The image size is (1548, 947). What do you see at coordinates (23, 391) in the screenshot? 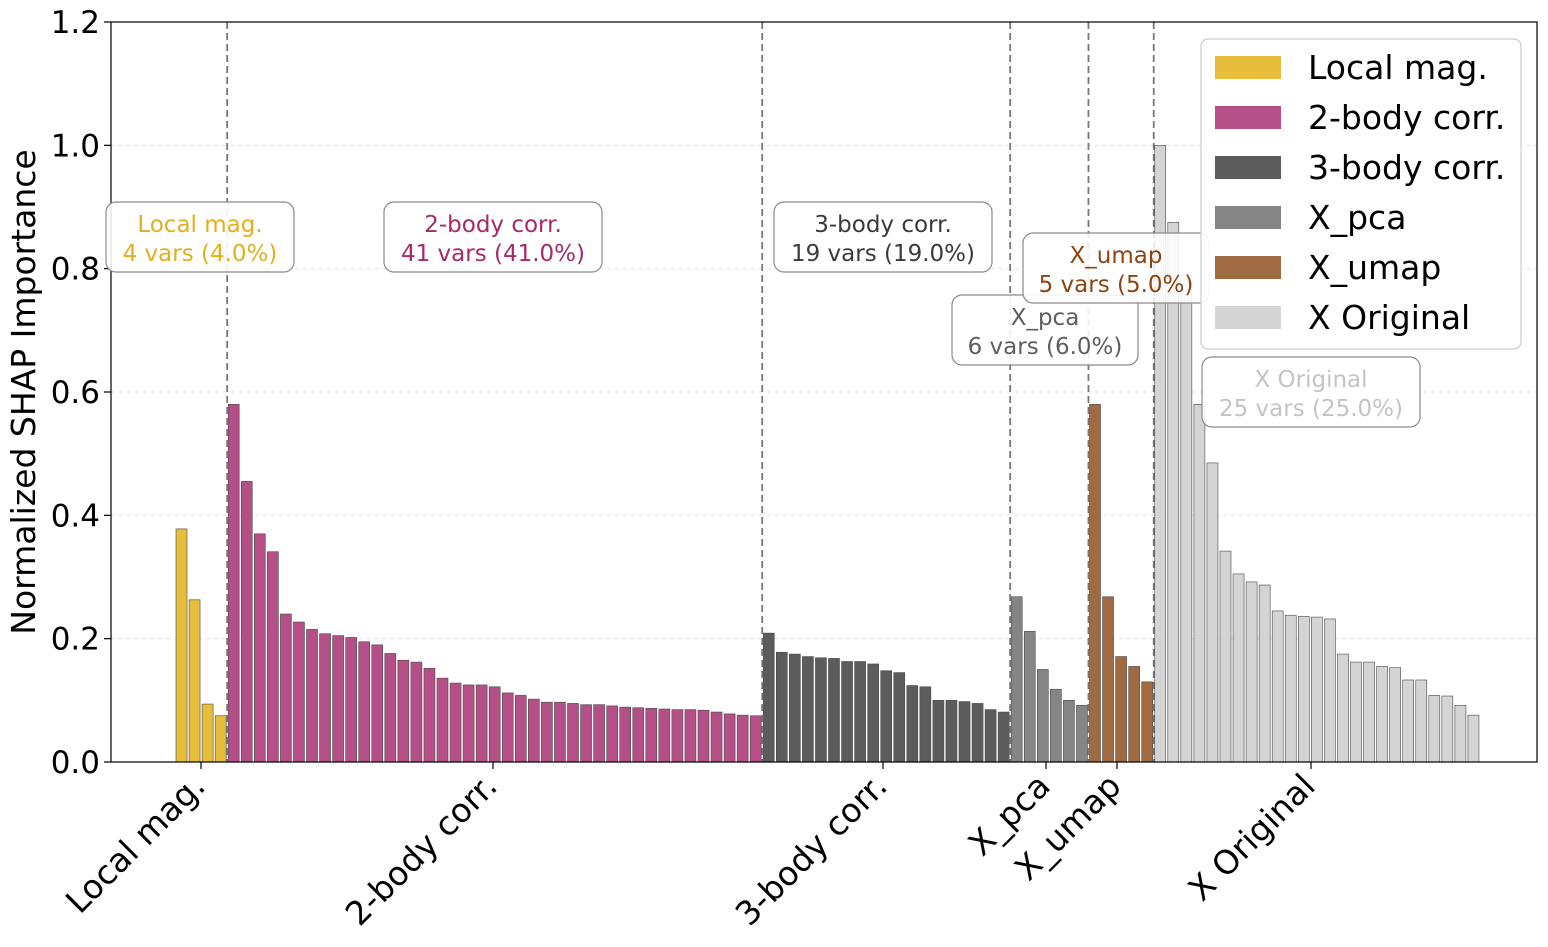
I see `y-axis-label: Normalized SHAP Importance` at bounding box center [23, 391].